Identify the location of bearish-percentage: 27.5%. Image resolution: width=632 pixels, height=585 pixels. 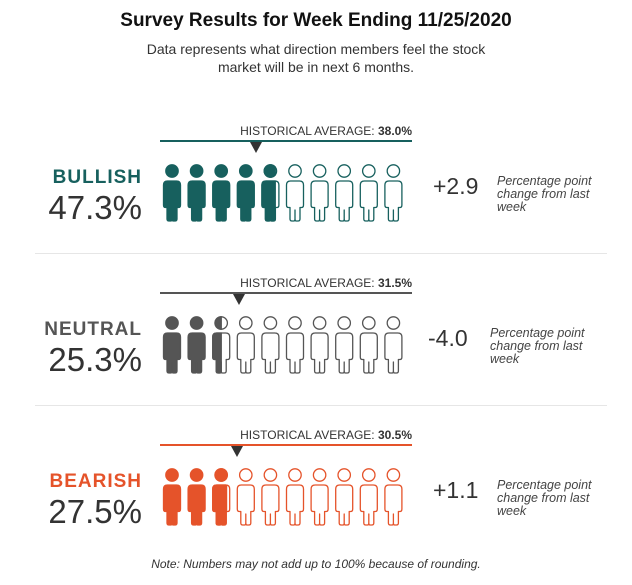
(95, 511).